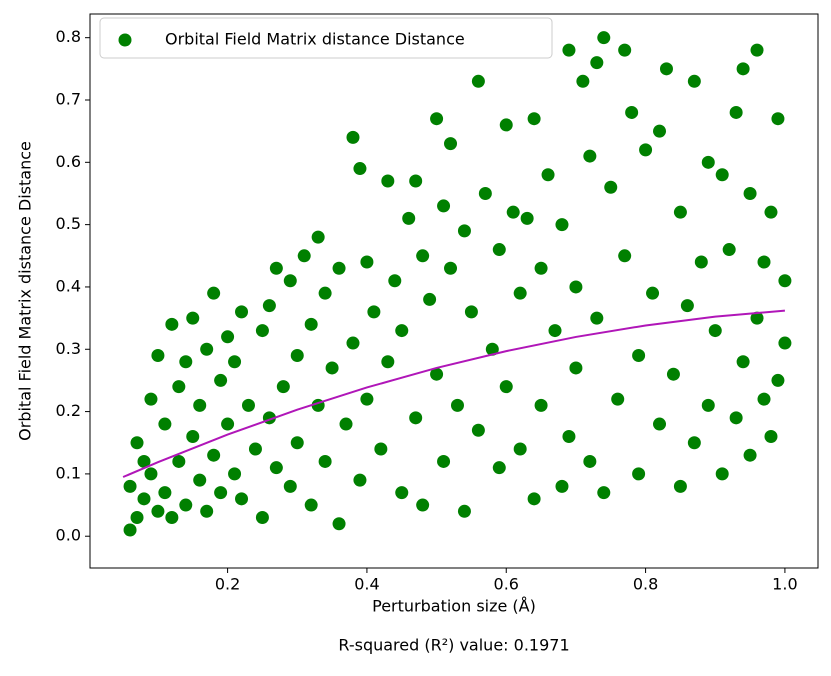 Image resolution: width=831 pixels, height=676 pixels. Describe the element at coordinates (125, 40) in the screenshot. I see `legend-marker` at that location.